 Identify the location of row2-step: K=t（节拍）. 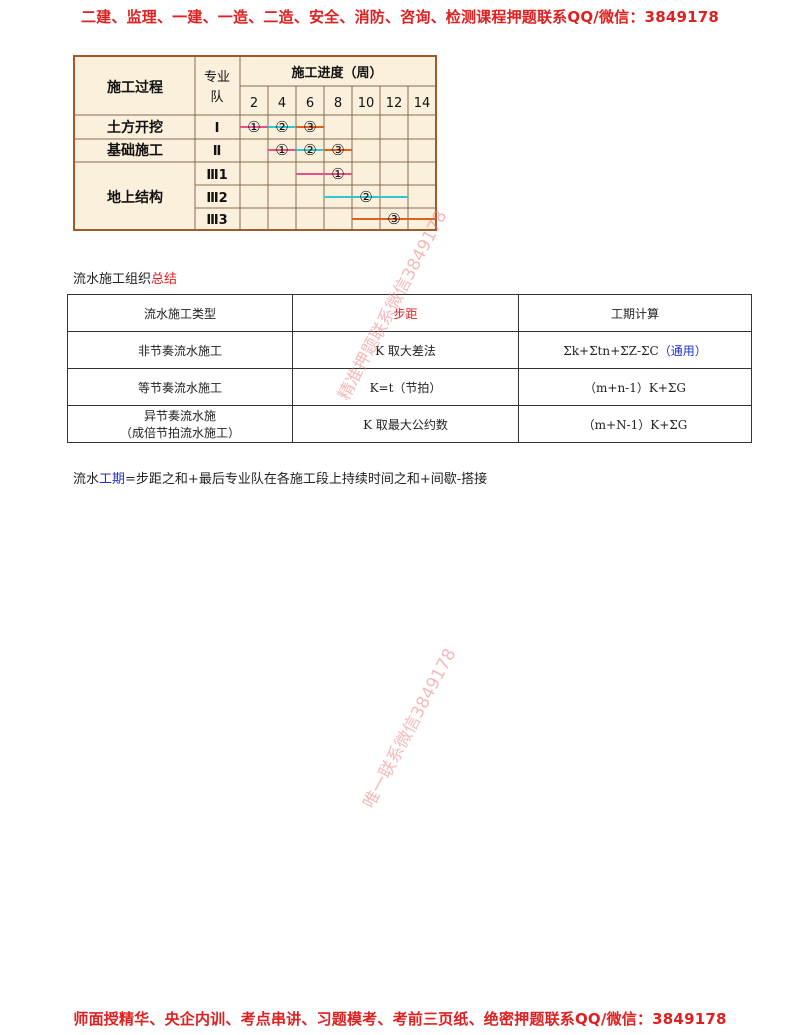
(405, 387).